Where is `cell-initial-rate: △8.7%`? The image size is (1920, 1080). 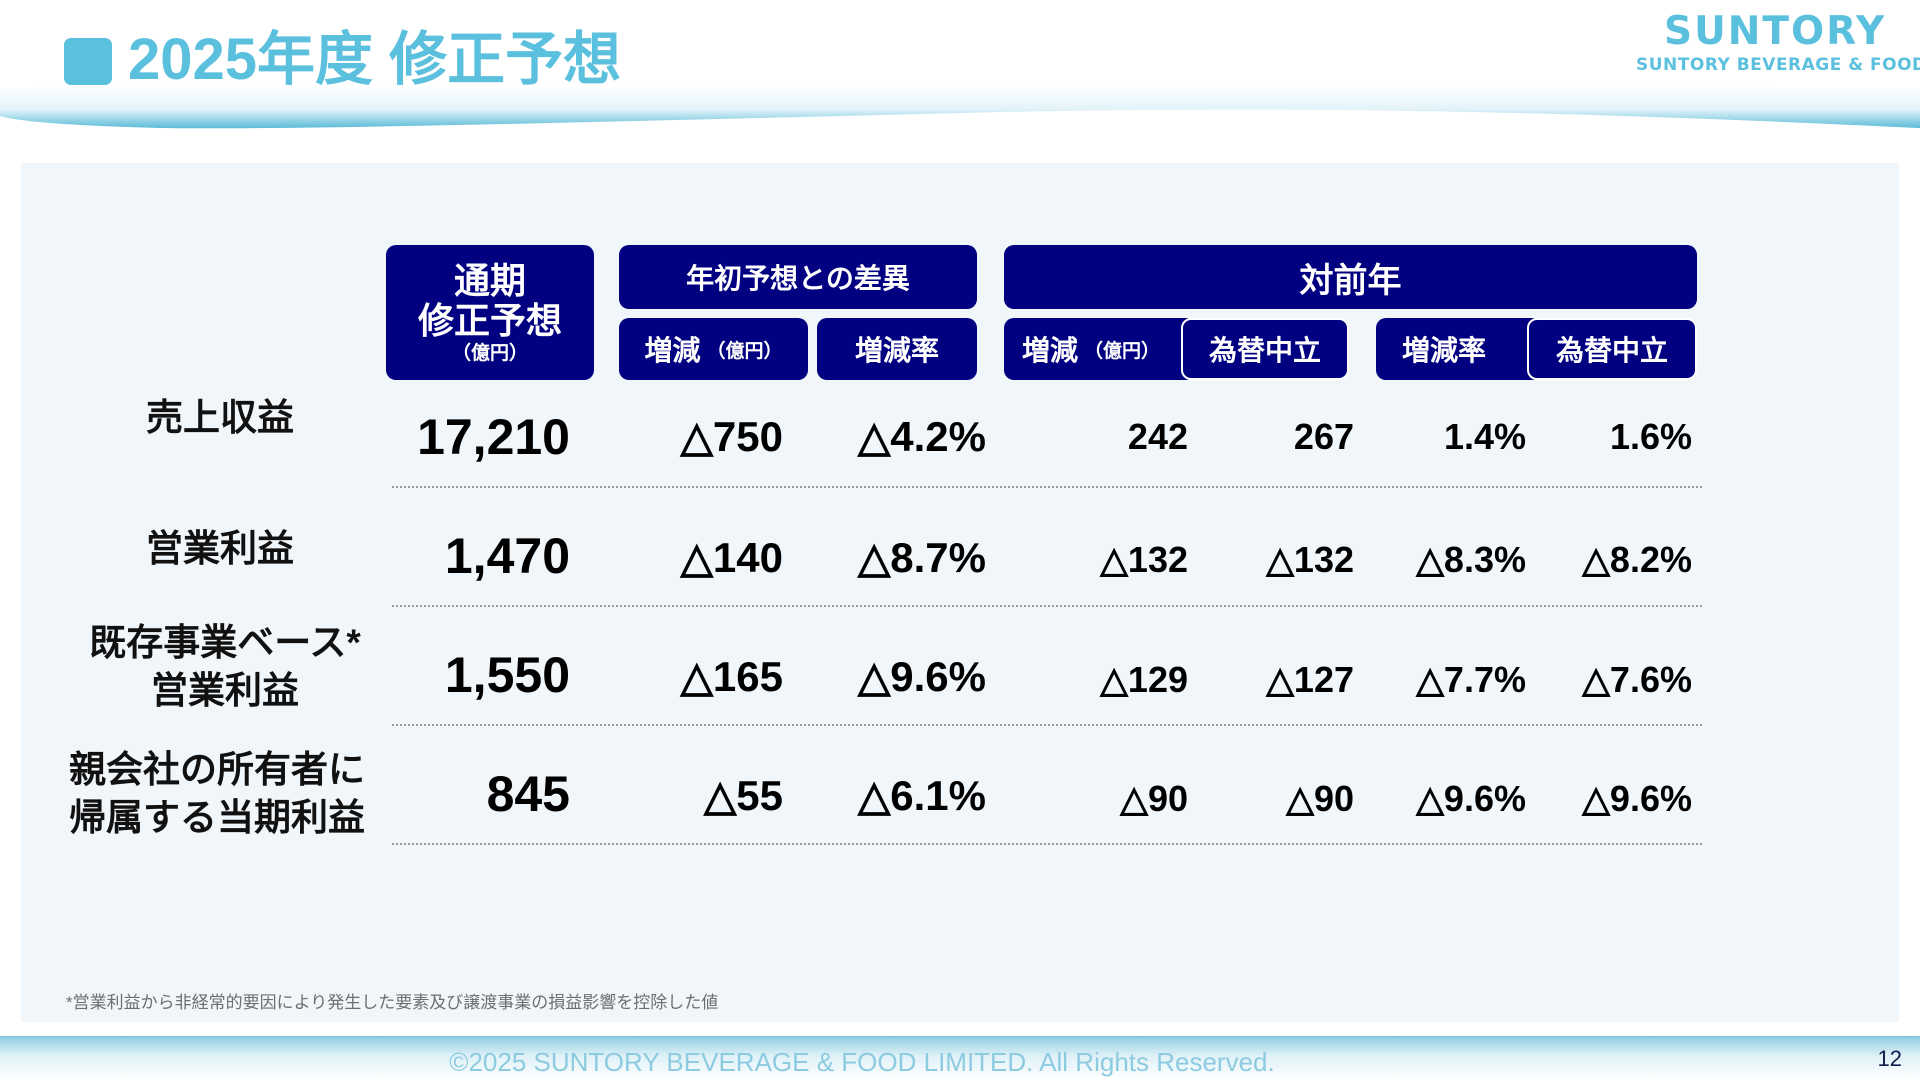
cell-initial-rate: △8.7% is located at coordinates (921, 557).